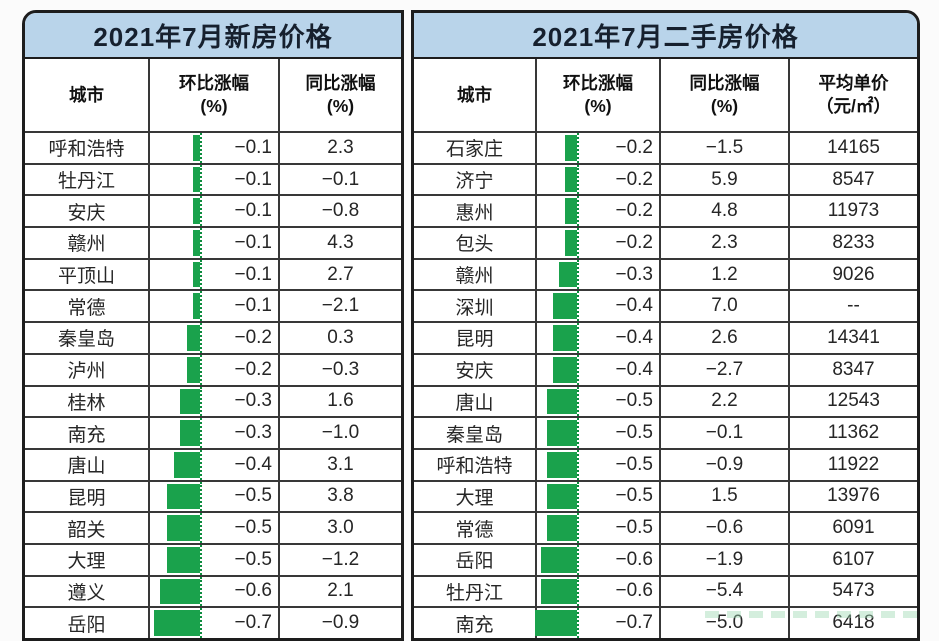 This screenshot has height=641, width=939. I want to click on avg-price-cell: 8547, so click(853, 179).